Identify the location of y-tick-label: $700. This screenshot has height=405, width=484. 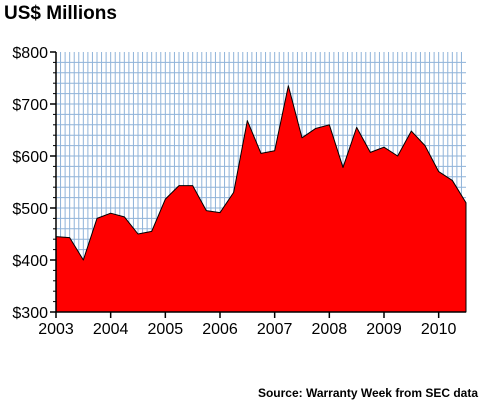
(30, 105).